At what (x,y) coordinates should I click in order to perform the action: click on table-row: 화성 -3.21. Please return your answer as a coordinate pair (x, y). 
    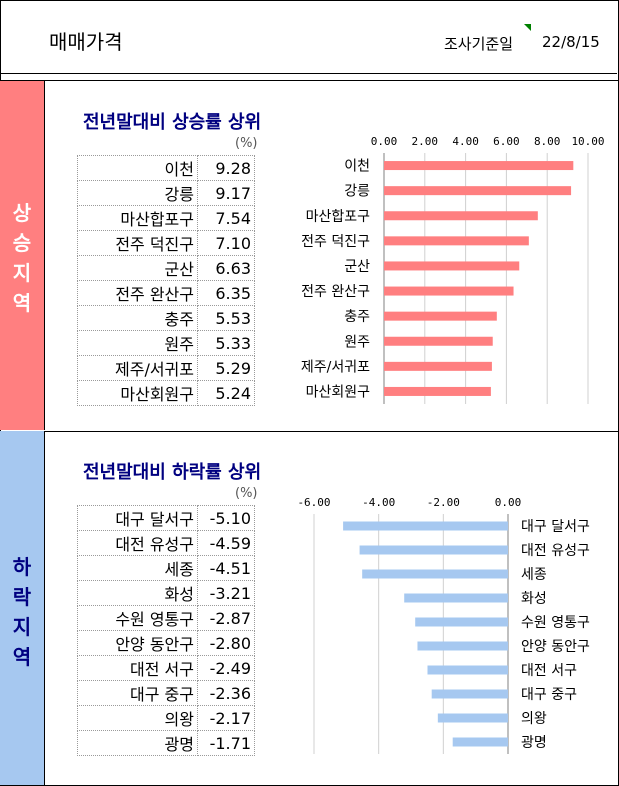
    Looking at the image, I should click on (166, 593).